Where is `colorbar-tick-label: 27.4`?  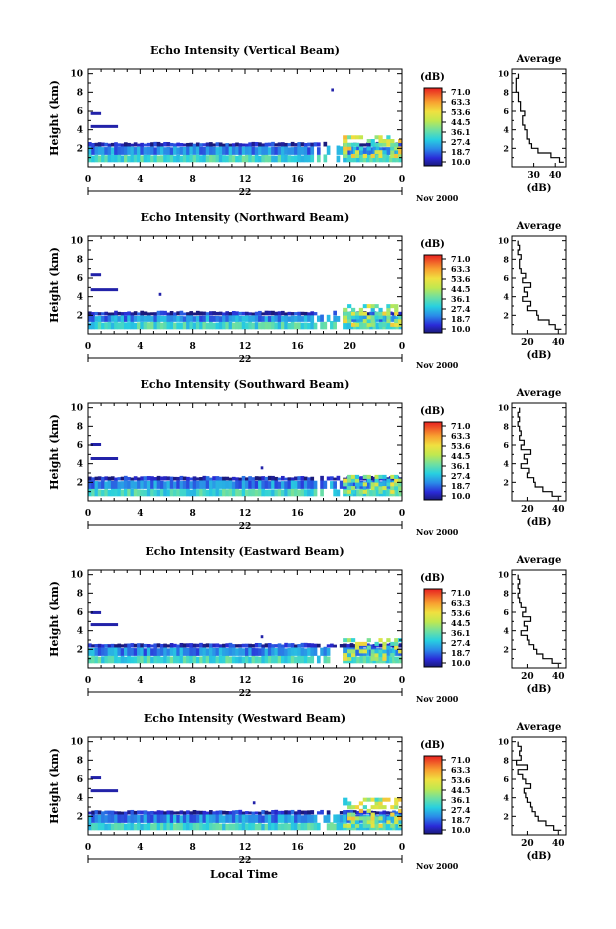 colorbar-tick-label: 27.4 is located at coordinates (461, 476).